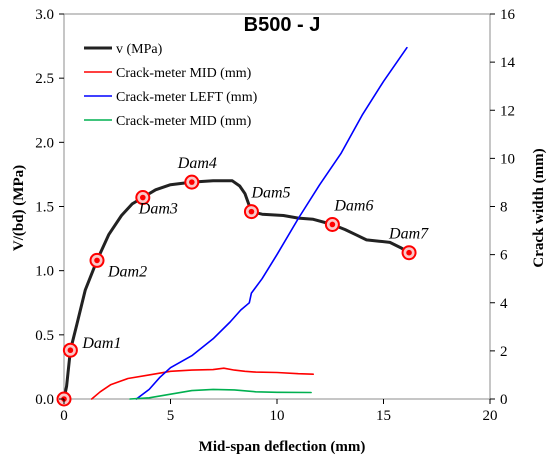 This screenshot has height=461, width=550. What do you see at coordinates (504, 256) in the screenshot?
I see `y2-tick-label: 6` at bounding box center [504, 256].